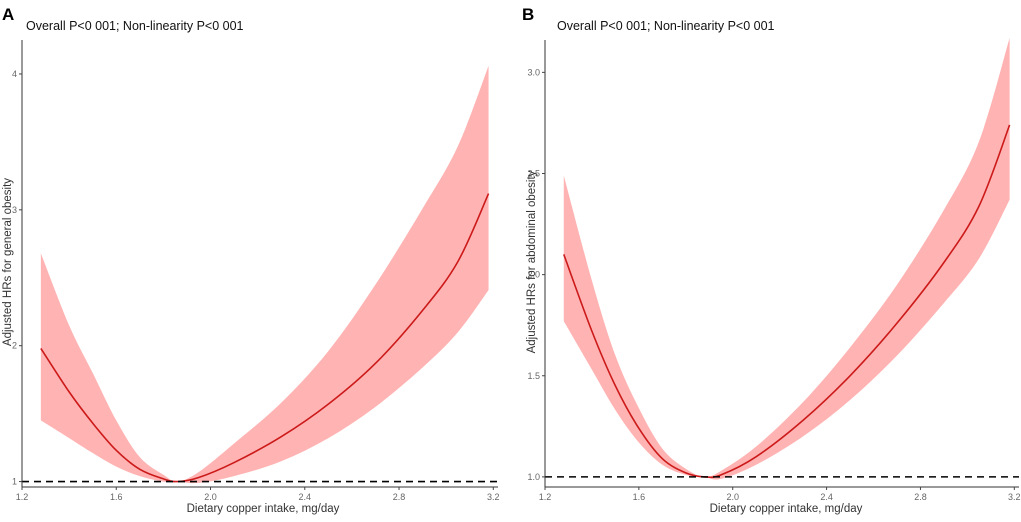  I want to click on panel-b-ytick-label: 2.0, so click(533, 275).